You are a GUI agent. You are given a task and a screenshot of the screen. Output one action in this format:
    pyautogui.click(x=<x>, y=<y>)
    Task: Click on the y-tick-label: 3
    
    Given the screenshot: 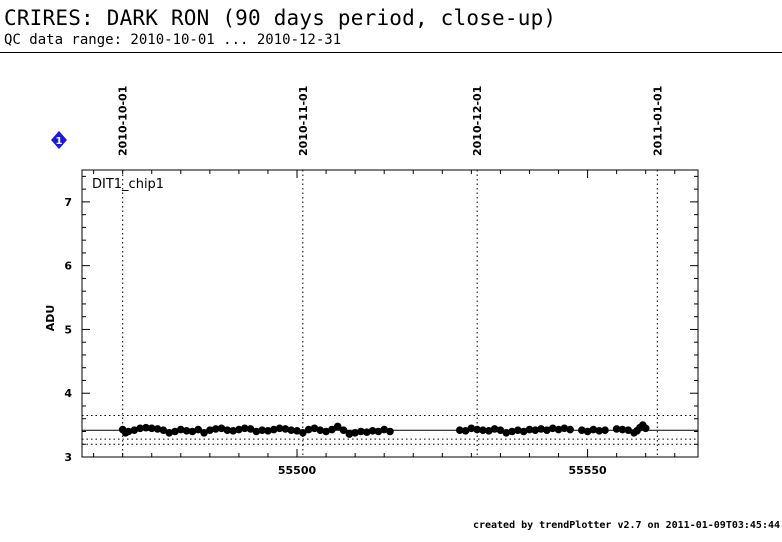 What is the action you would take?
    pyautogui.click(x=68, y=457)
    